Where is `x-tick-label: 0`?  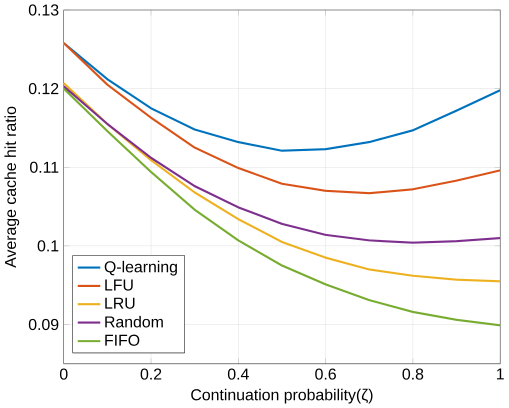 x-tick-label: 0 is located at coordinates (64, 374).